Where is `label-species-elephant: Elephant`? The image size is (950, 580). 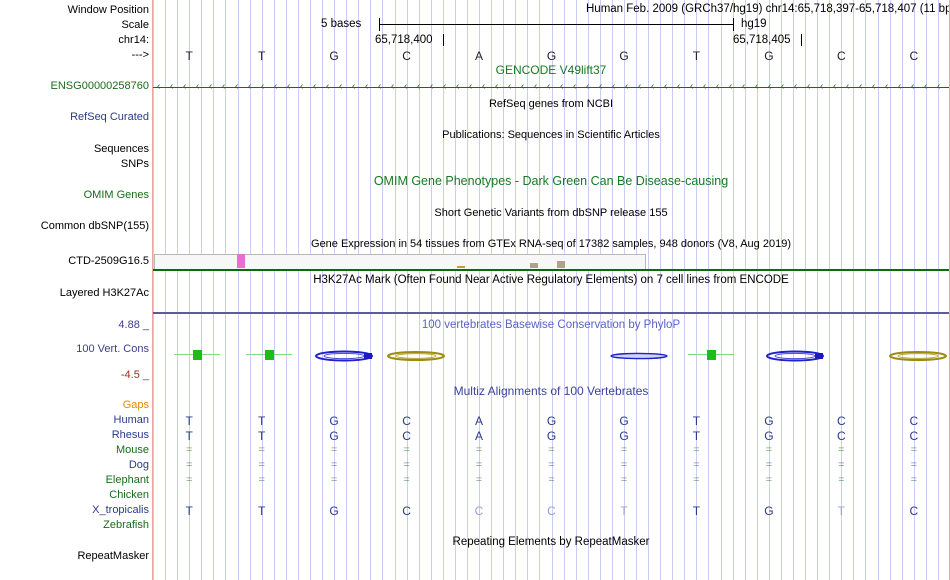
label-species-elephant: Elephant is located at coordinates (127, 480).